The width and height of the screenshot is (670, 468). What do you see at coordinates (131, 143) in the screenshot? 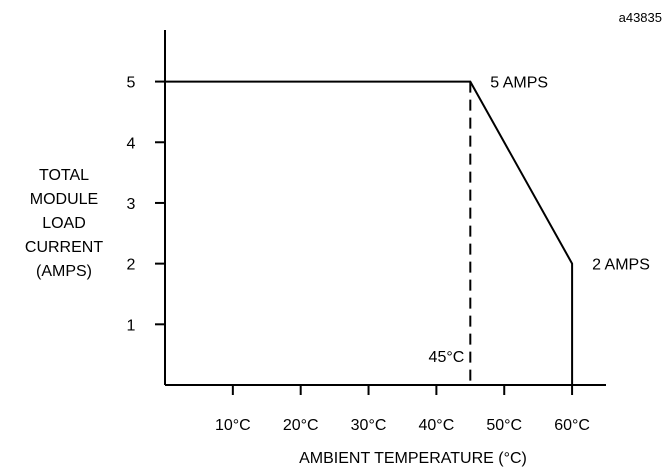
I see `y-tick-label: 4` at bounding box center [131, 143].